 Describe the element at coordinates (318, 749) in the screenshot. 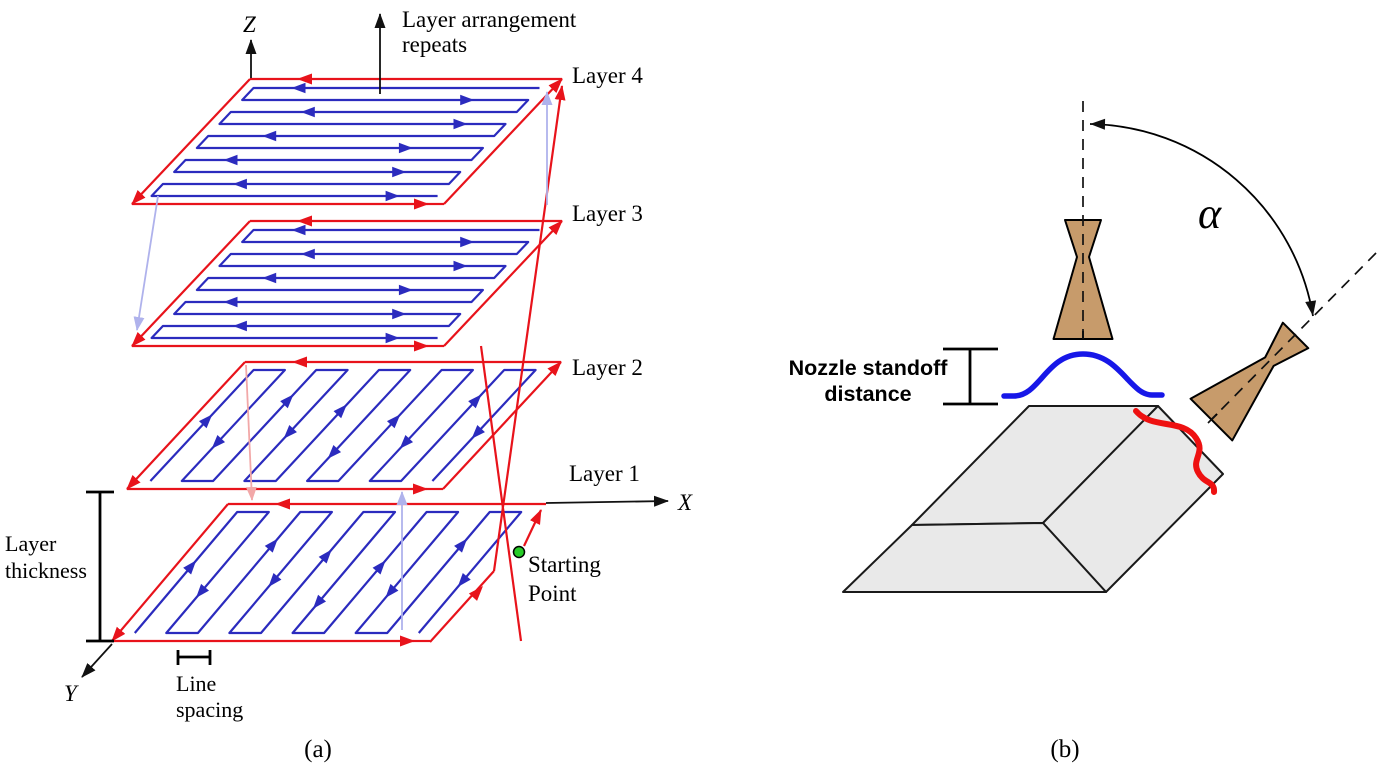

I see `caption-a: (a)` at that location.